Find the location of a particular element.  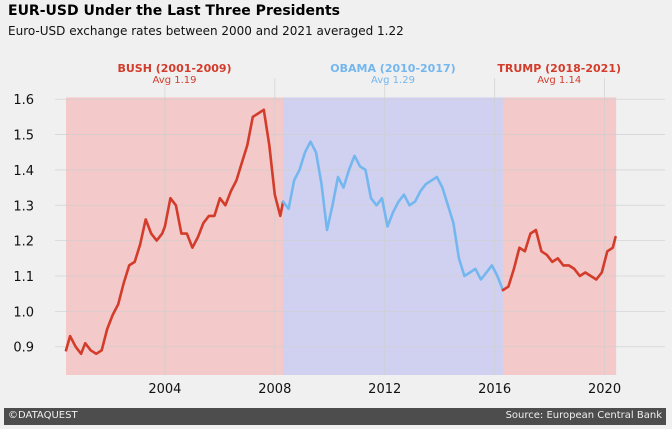

y-tick-label-6: 1.5 is located at coordinates (23, 136).